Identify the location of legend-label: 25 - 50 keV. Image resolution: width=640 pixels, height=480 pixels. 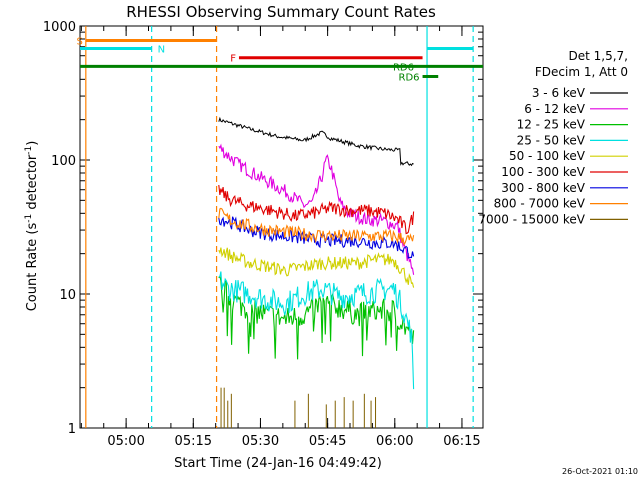
(551, 140).